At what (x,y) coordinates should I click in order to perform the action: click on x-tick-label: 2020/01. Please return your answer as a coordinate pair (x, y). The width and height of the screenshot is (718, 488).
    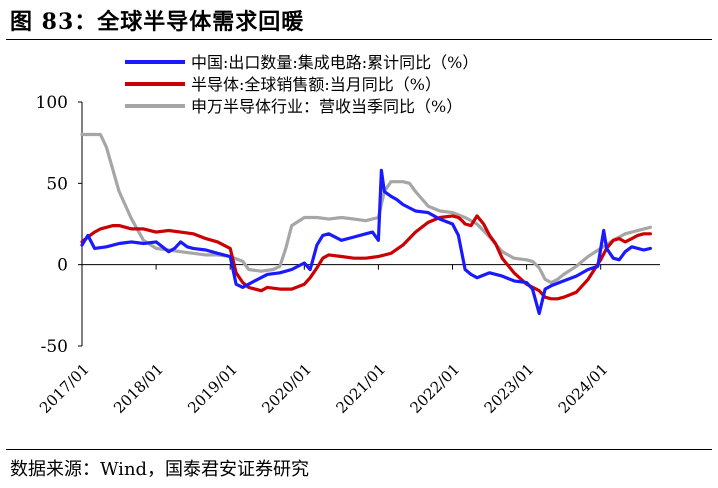
    Looking at the image, I should click on (286, 388).